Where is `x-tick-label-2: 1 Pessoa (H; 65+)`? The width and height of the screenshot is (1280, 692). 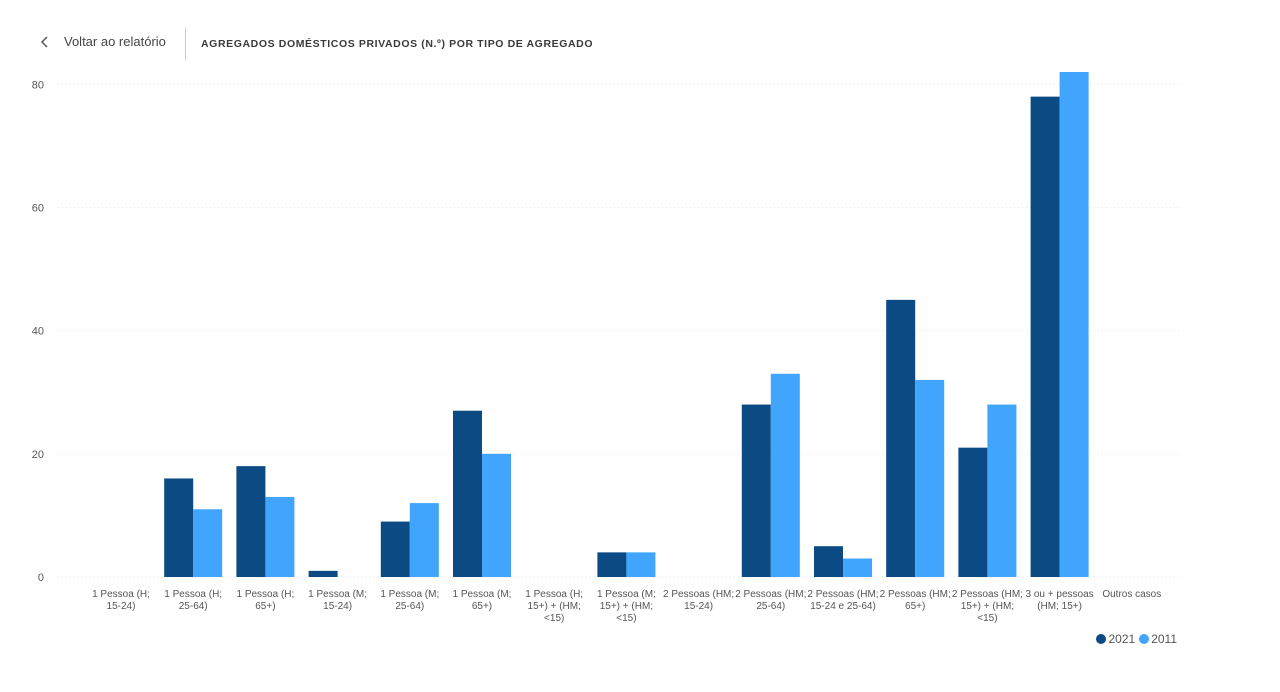 x-tick-label-2: 1 Pessoa (H; 65+) is located at coordinates (265, 600).